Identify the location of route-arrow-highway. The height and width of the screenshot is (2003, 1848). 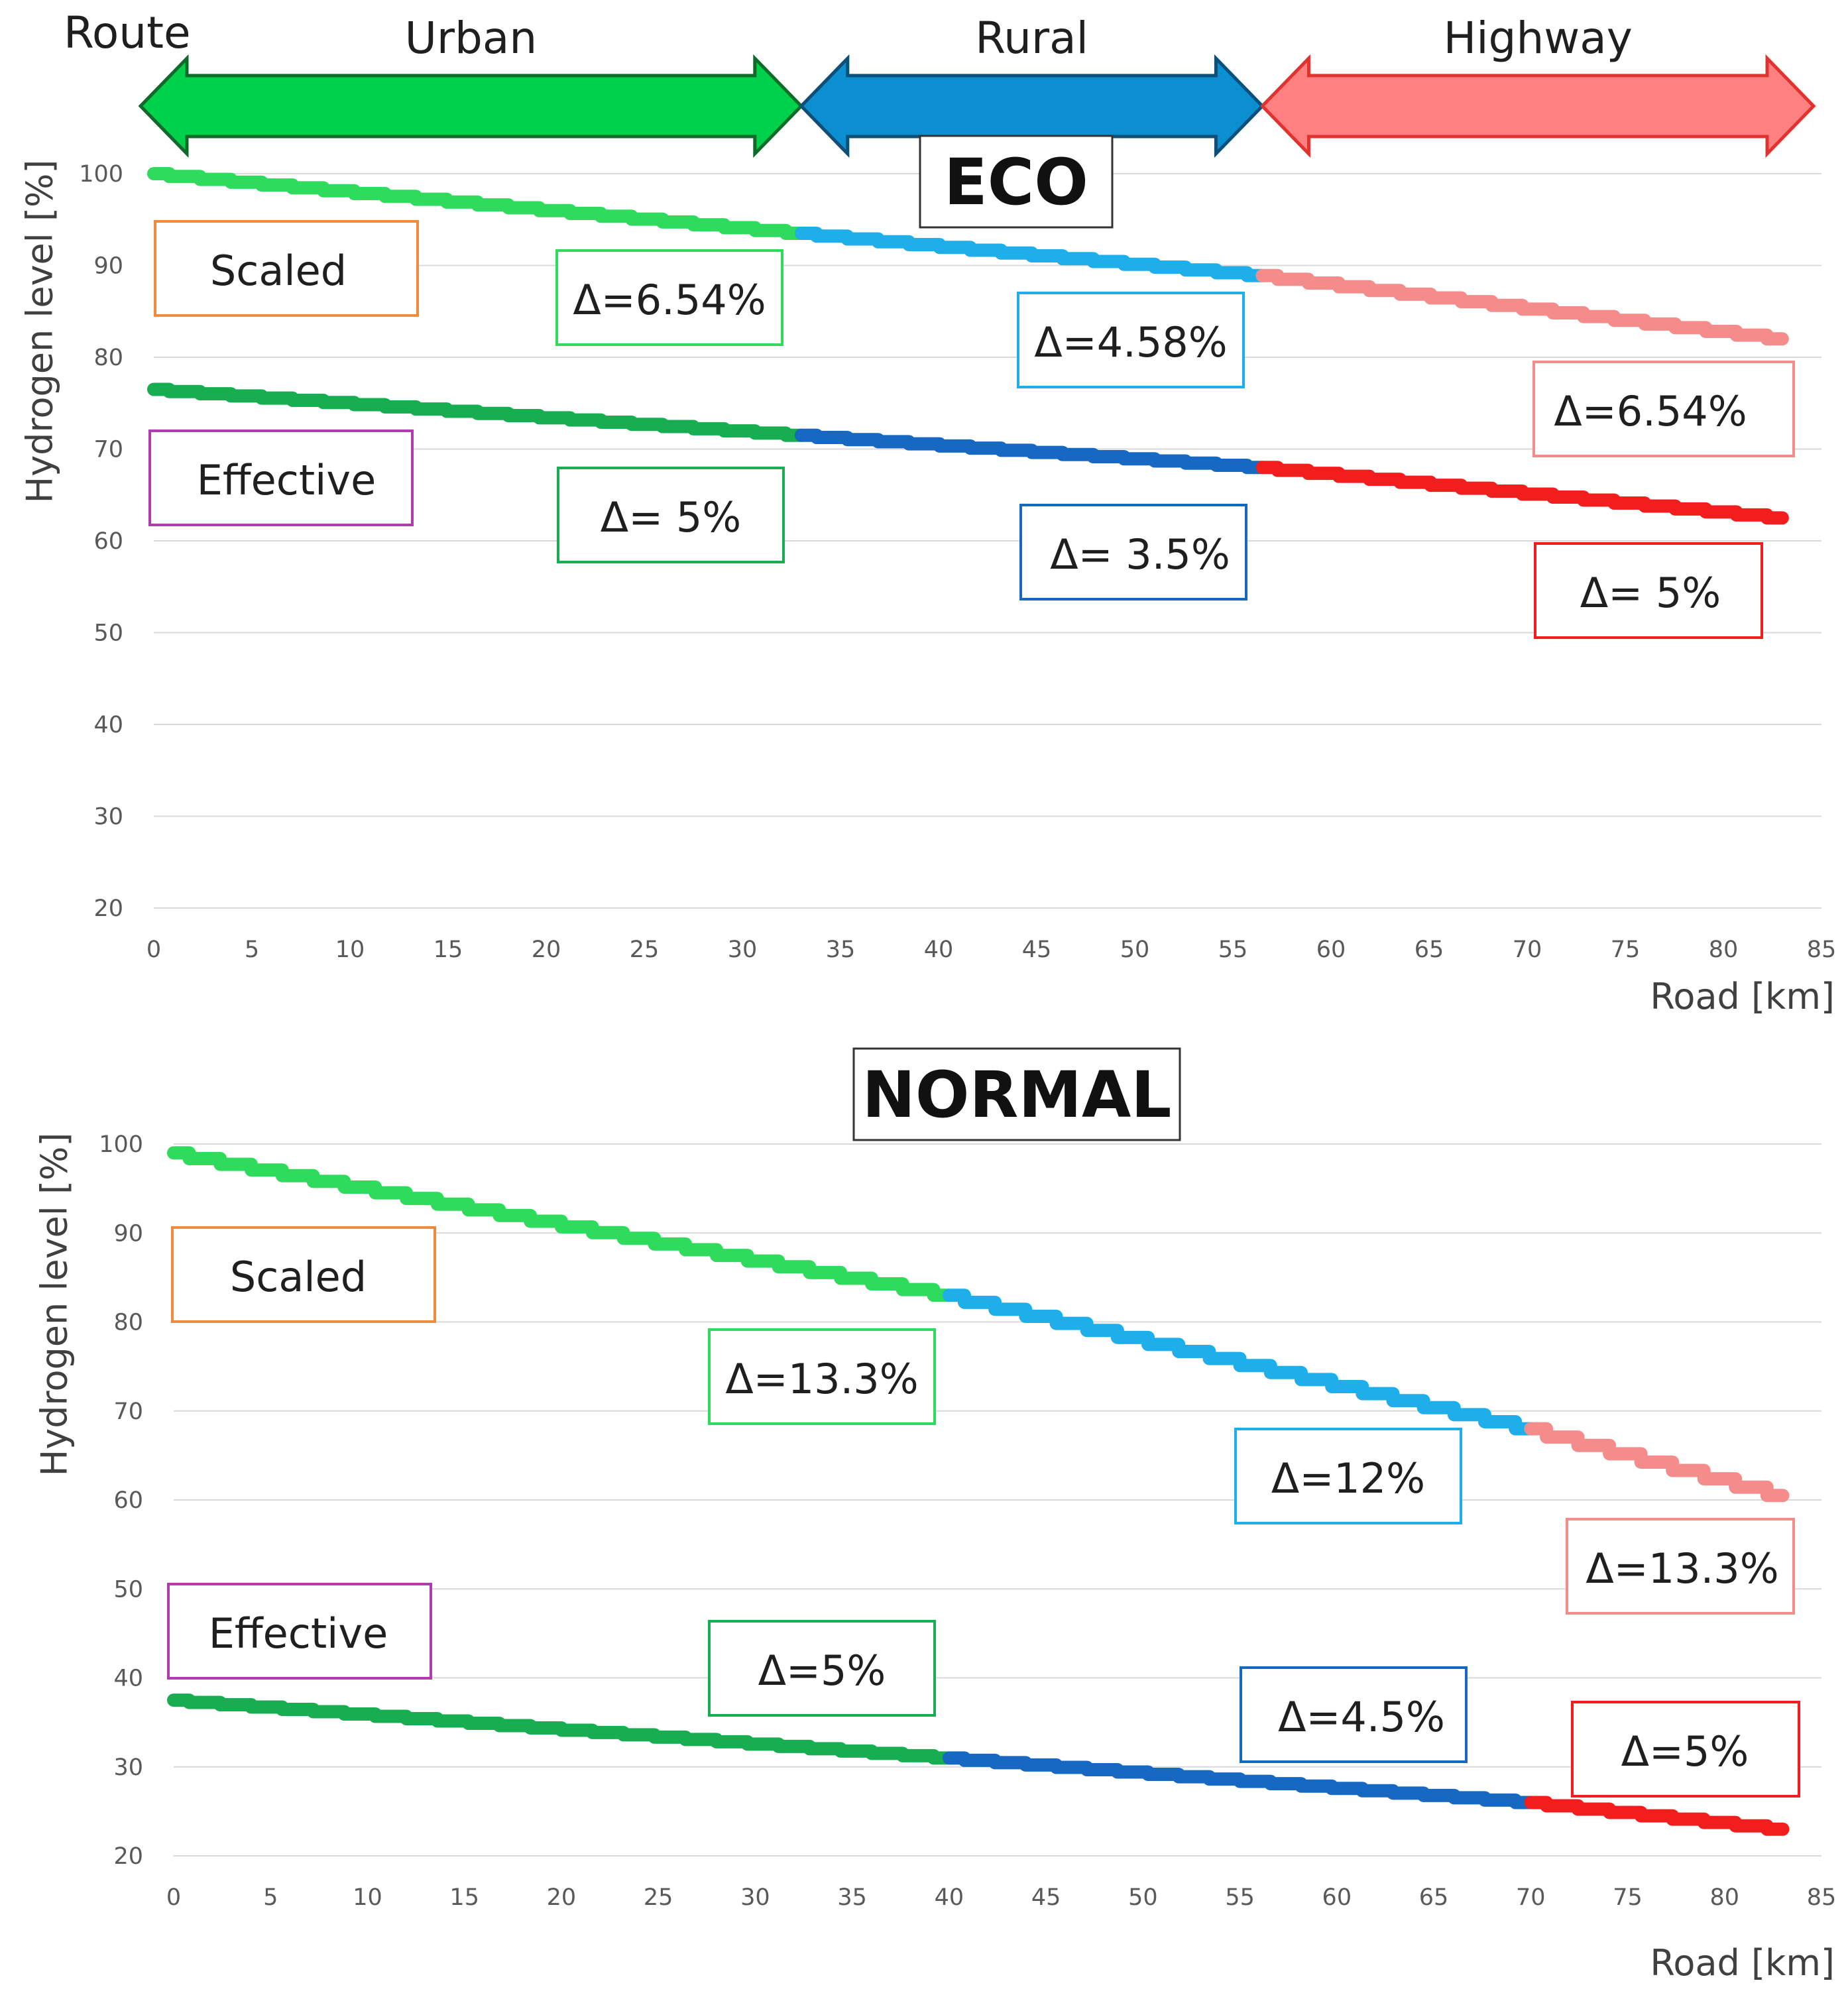
(1537, 106).